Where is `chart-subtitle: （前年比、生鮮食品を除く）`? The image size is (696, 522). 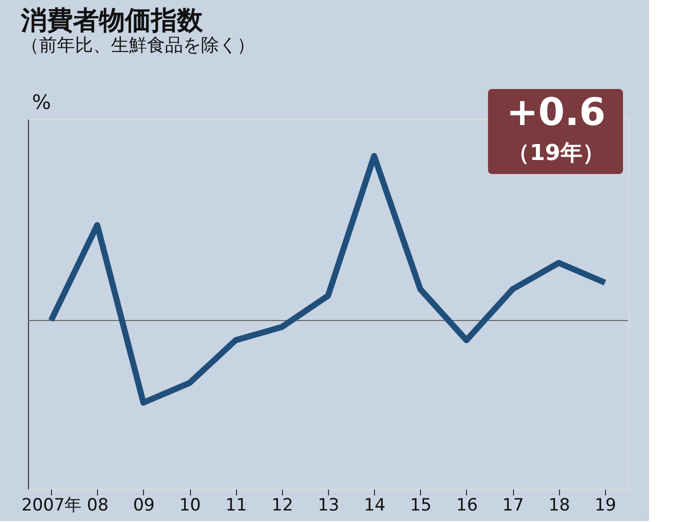 chart-subtitle: （前年比、生鮮食品を除く） is located at coordinates (137, 45).